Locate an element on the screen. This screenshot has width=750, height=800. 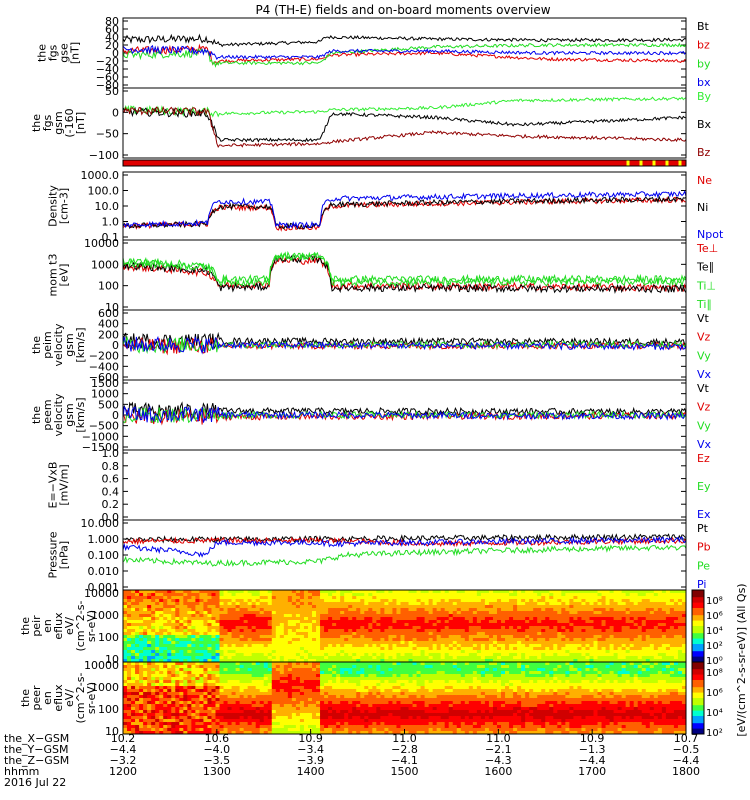
y-axis-label: the is located at coordinates (25, 698).